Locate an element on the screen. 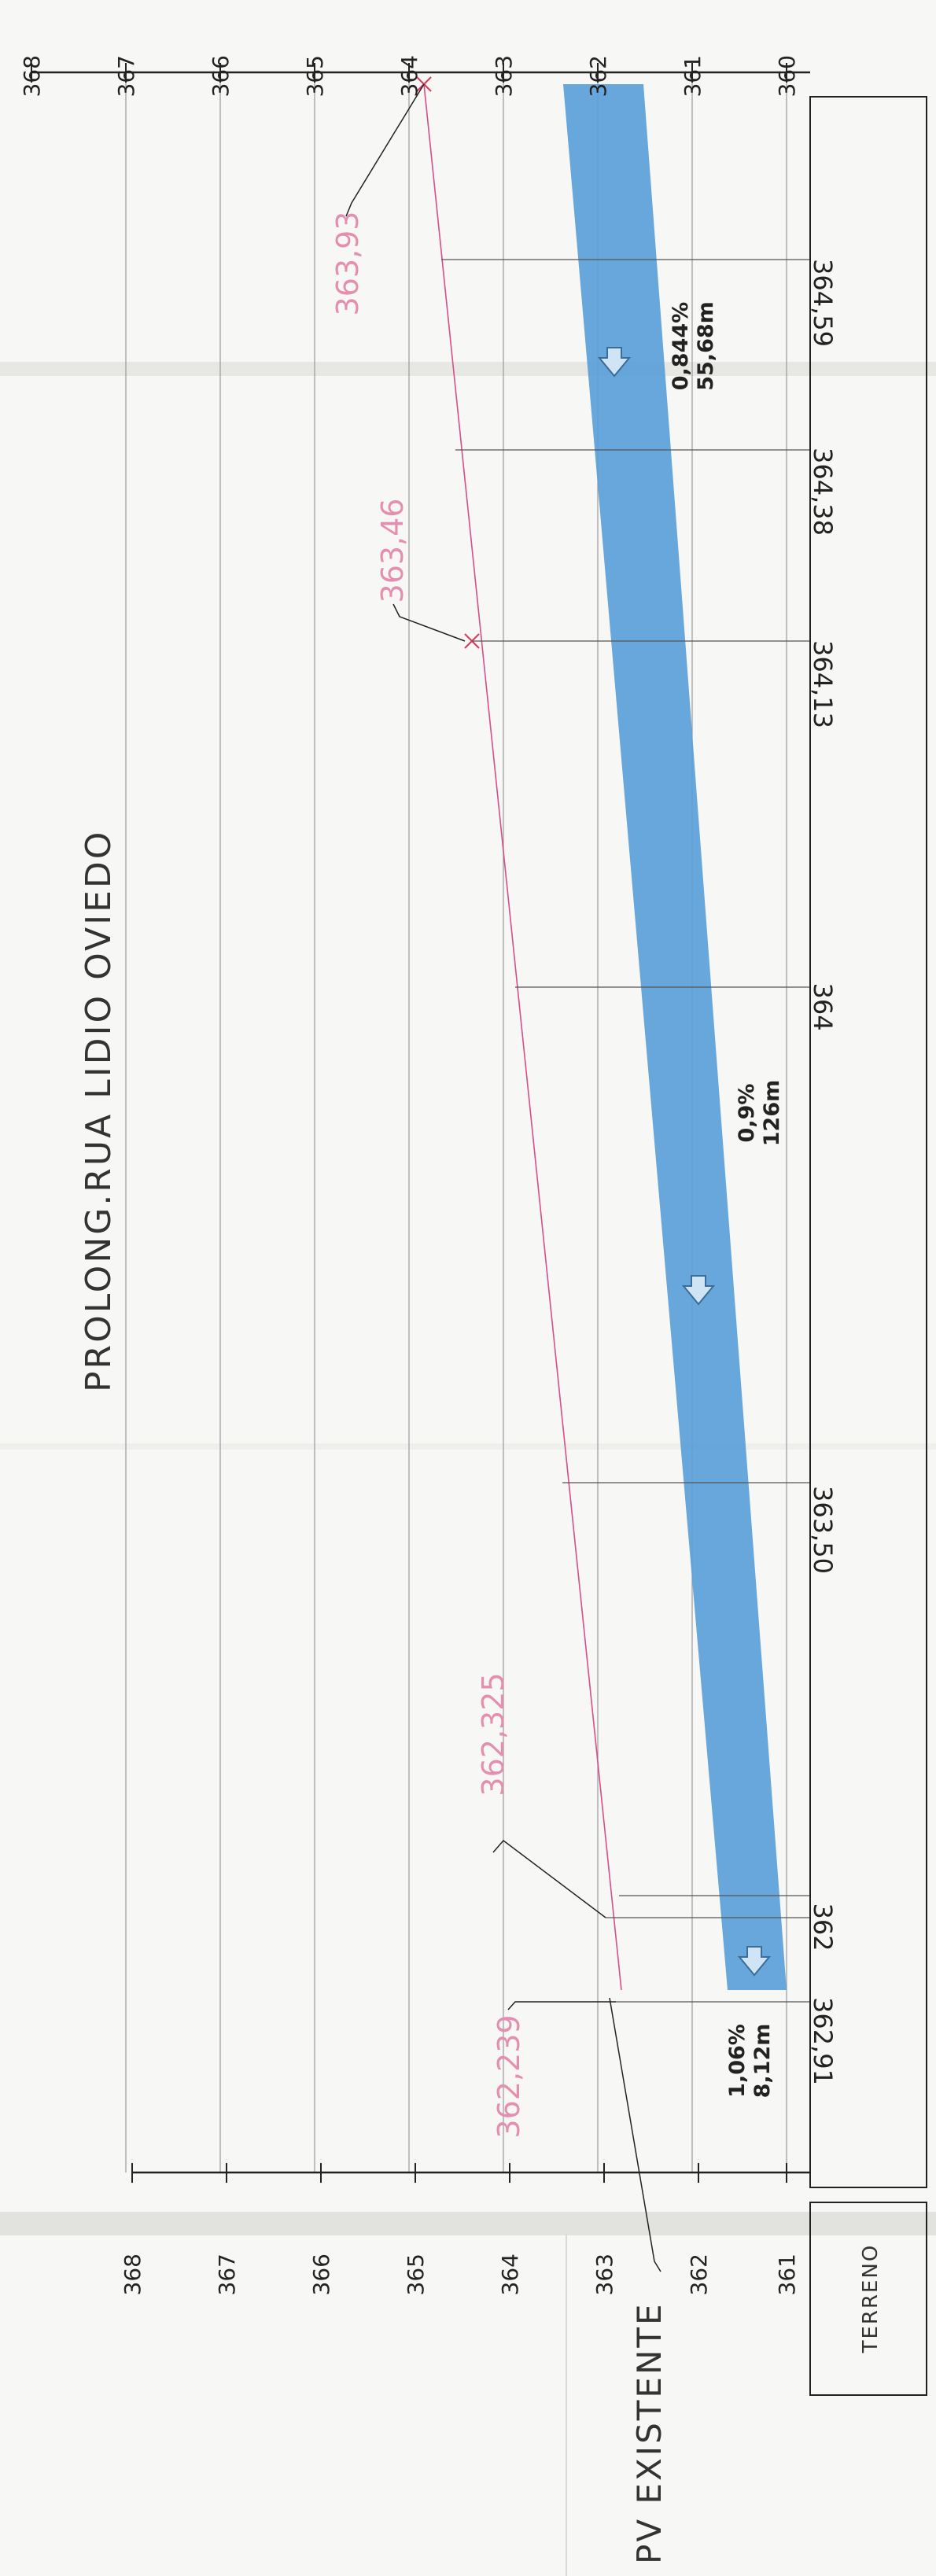 The image size is (936, 2576). lower-tick-label: 367 is located at coordinates (227, 2274).